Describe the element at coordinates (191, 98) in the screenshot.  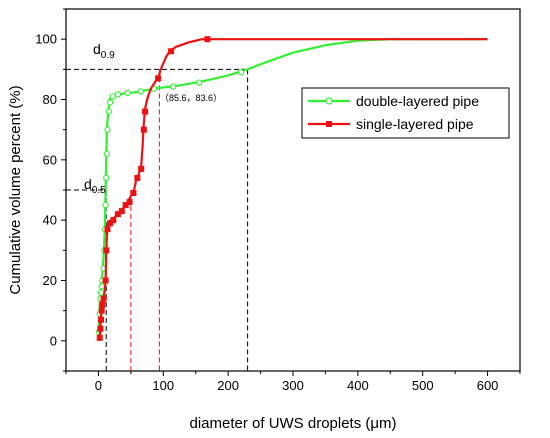
I see `point-annotation: （85.6，83.6）` at that location.